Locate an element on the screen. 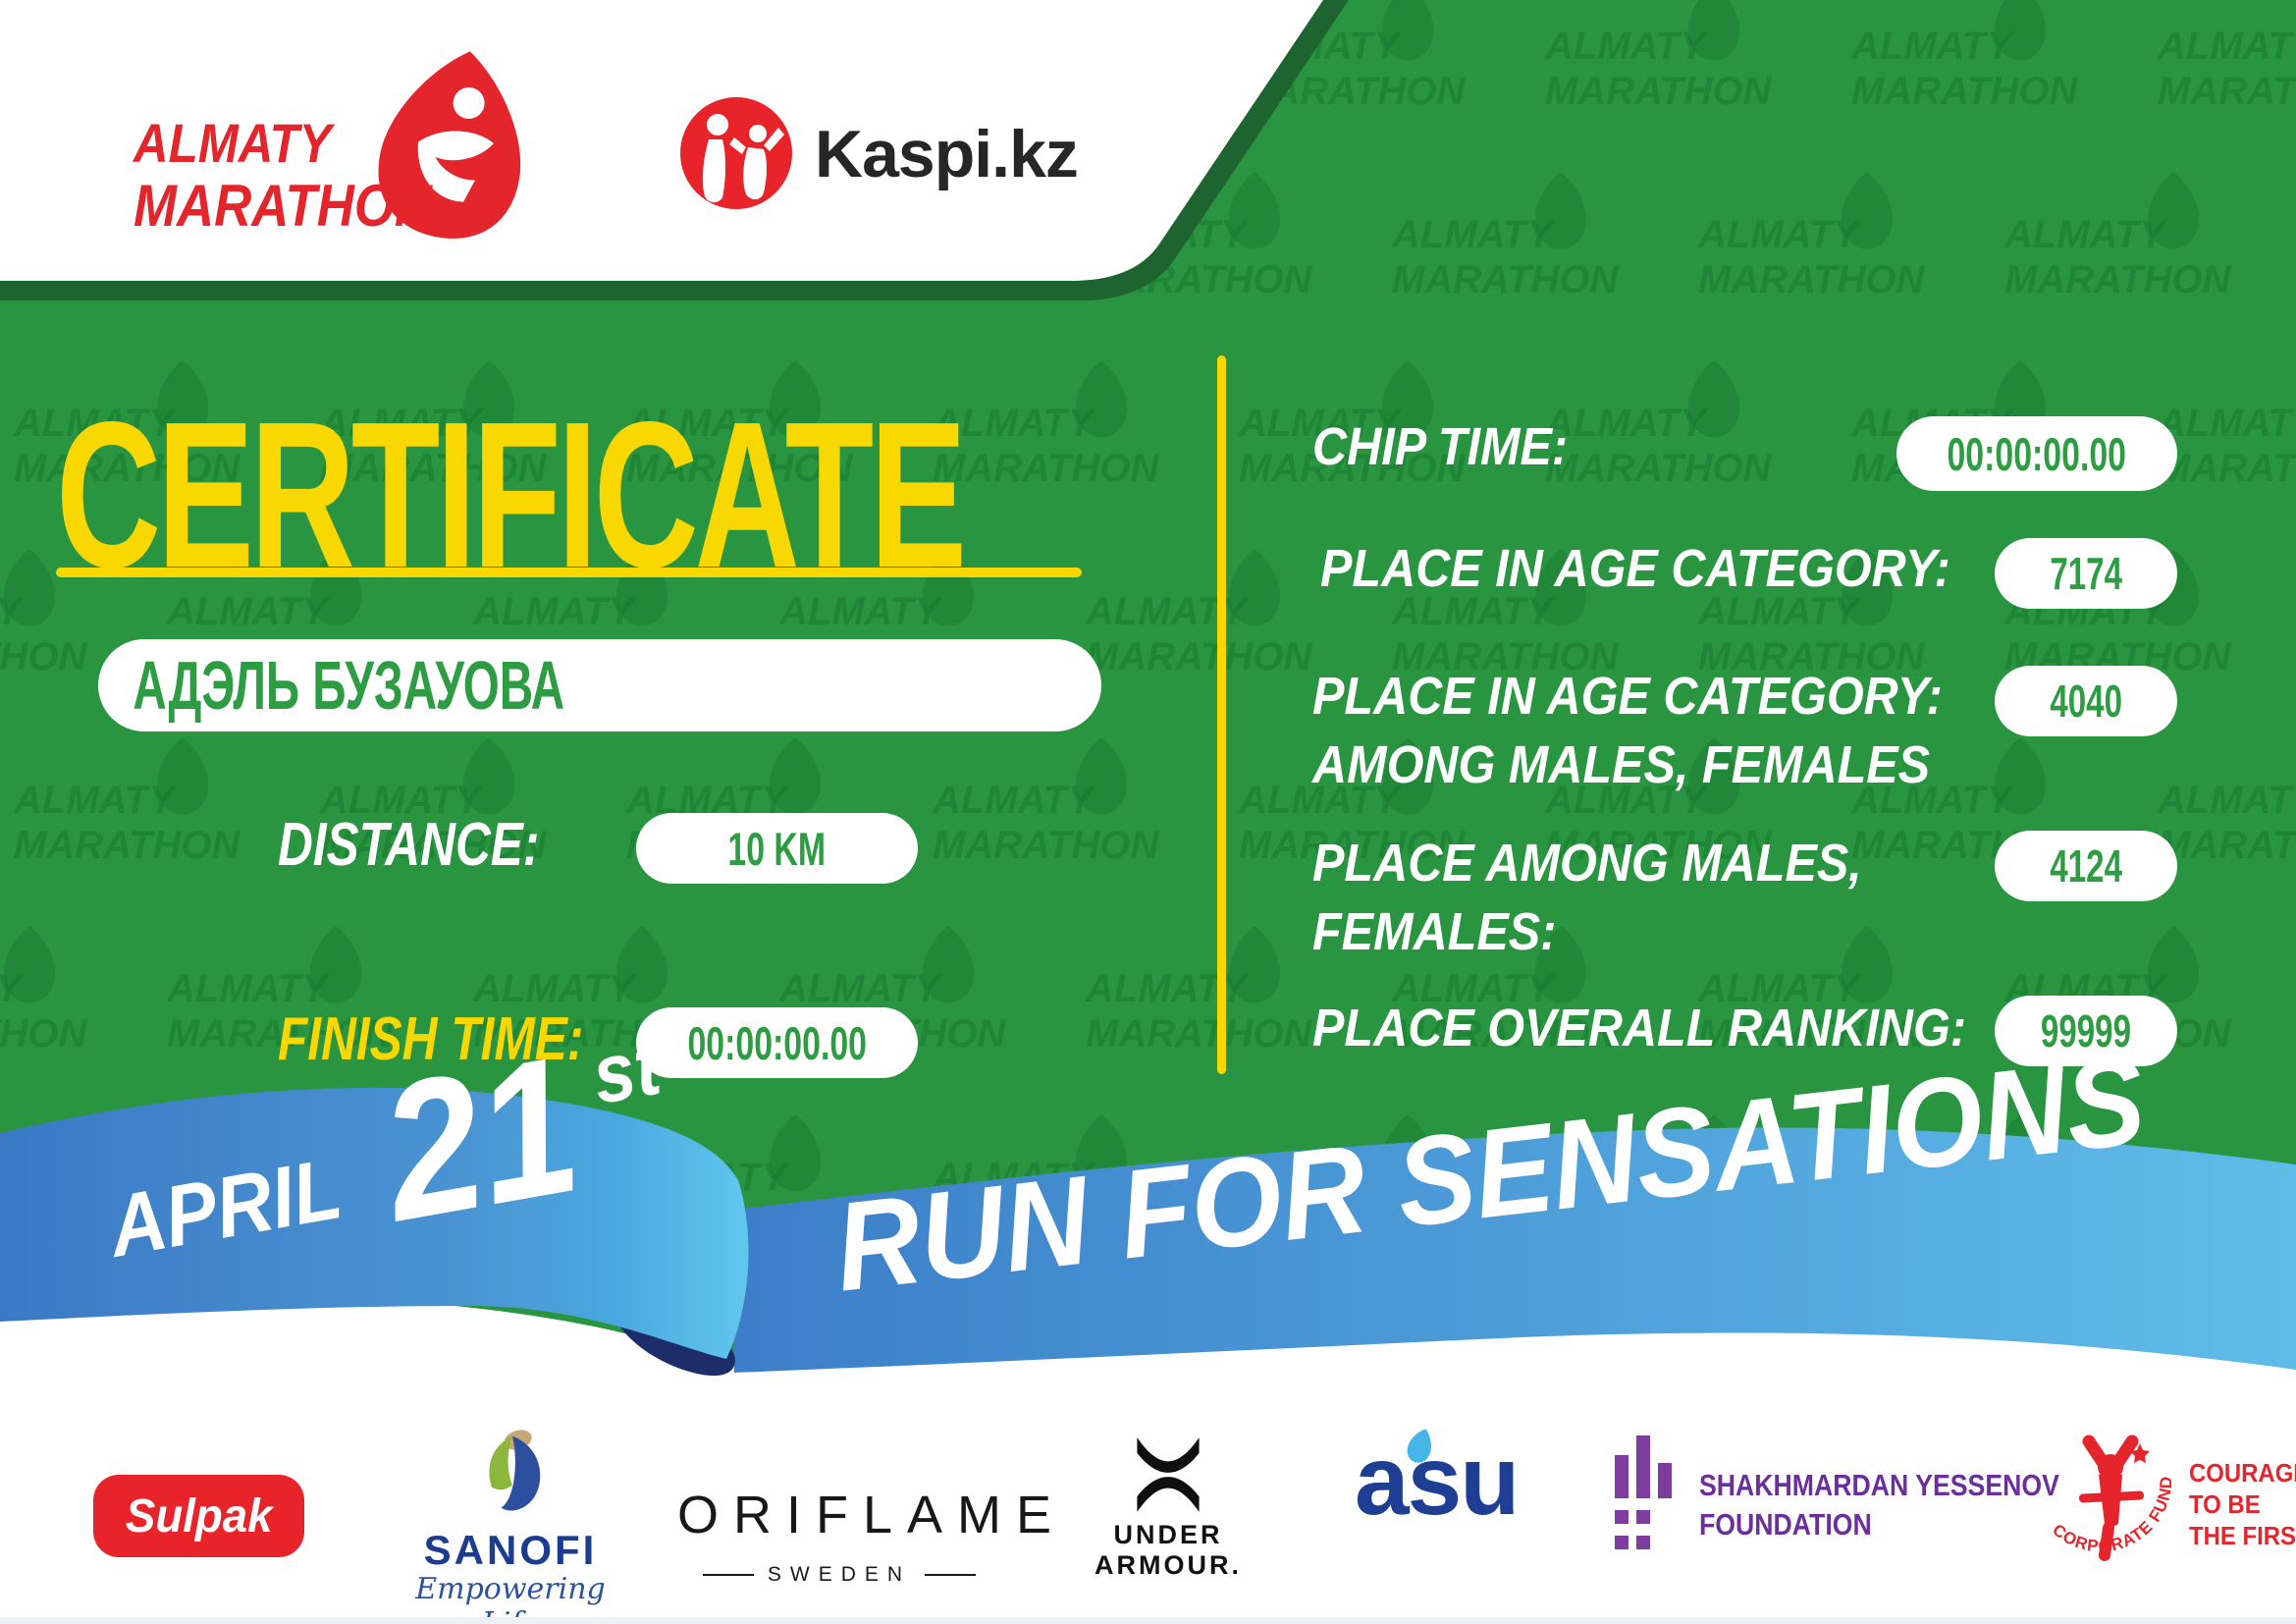 The image size is (2296, 1624). event-date: APRIL 21 st is located at coordinates (389, 1155).